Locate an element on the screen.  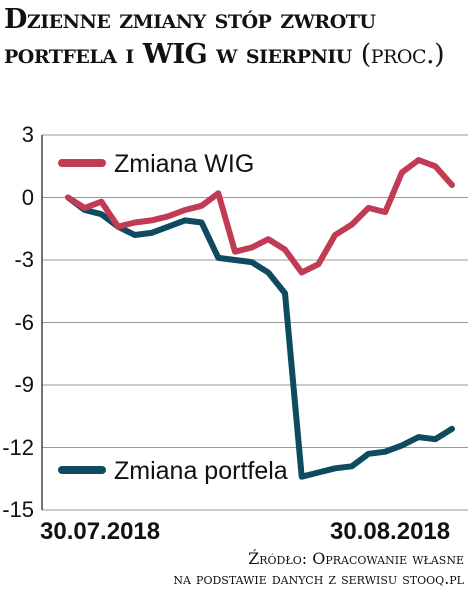
y-tick-label: 0 is located at coordinates (27, 197).